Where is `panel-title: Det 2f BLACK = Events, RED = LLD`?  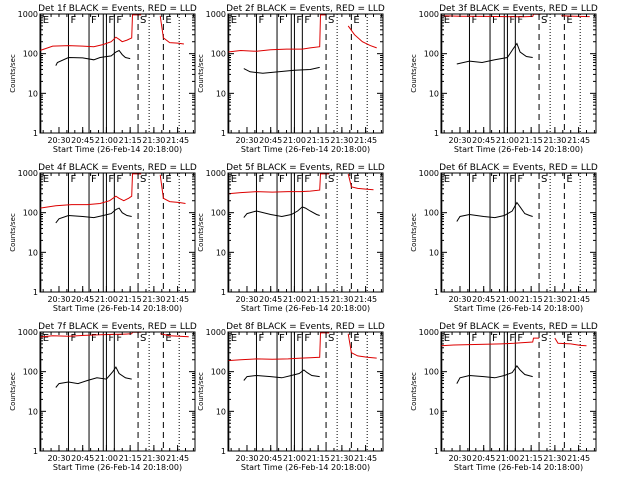 panel-title: Det 2f BLACK = Events, RED = LLD is located at coordinates (305, 9).